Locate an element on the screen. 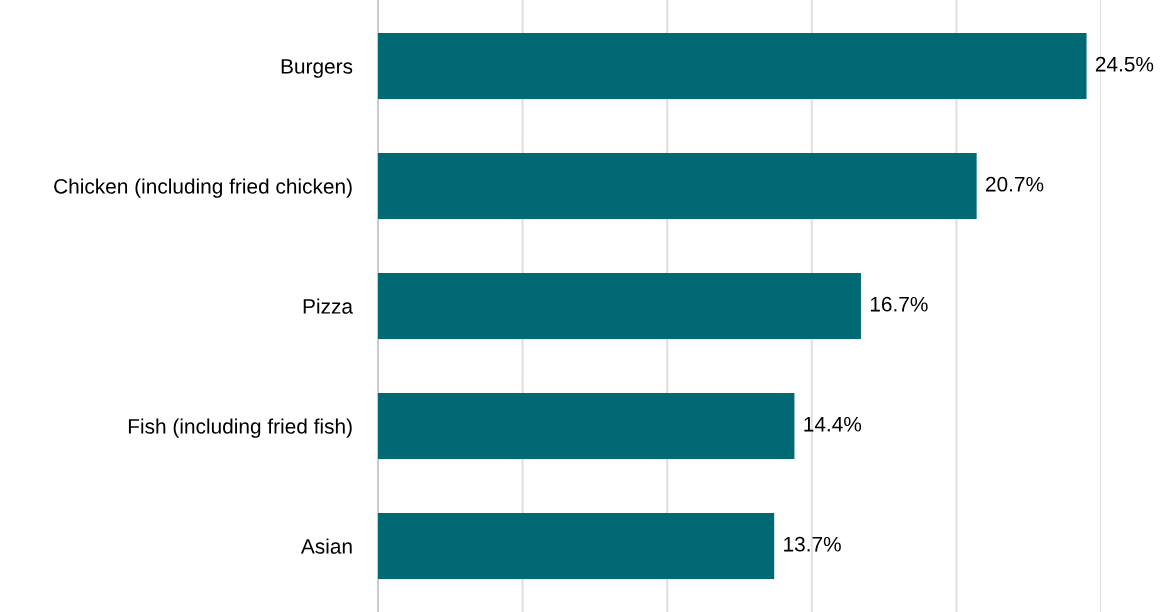  y-tick-label: Fish (including fried fish) is located at coordinates (240, 428).